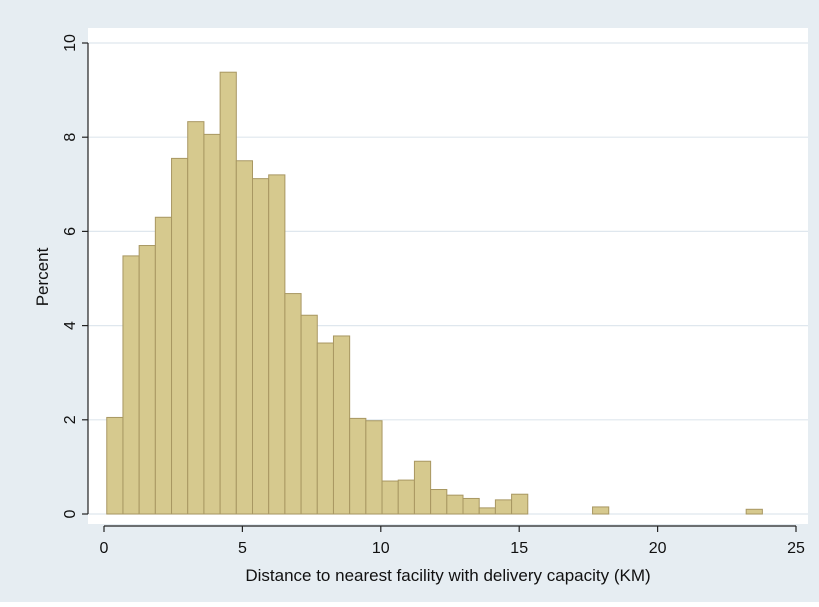 Image resolution: width=819 pixels, height=607 pixels. Describe the element at coordinates (796, 548) in the screenshot. I see `x-tick-label: 25` at that location.